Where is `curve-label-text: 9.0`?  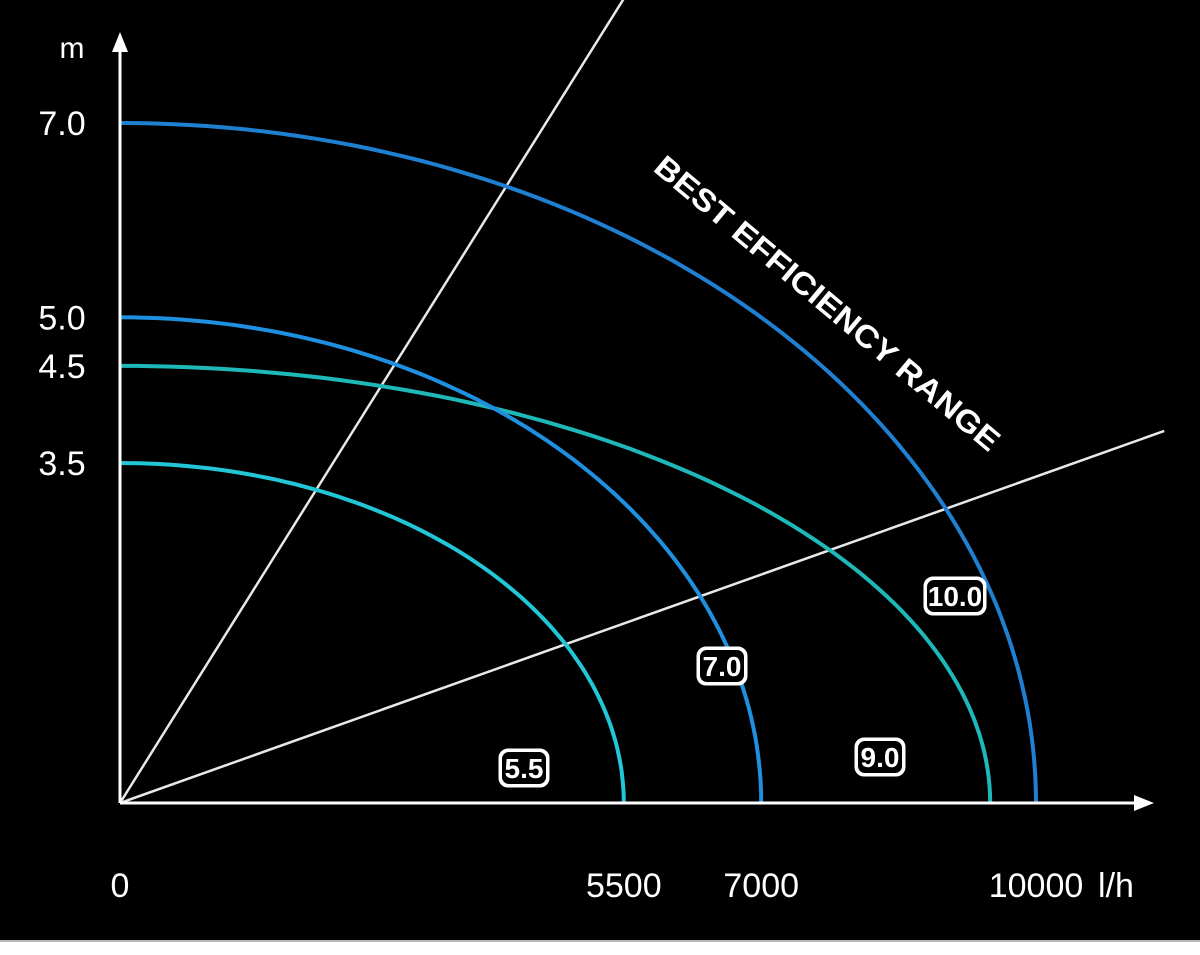 curve-label-text: 9.0 is located at coordinates (880, 757).